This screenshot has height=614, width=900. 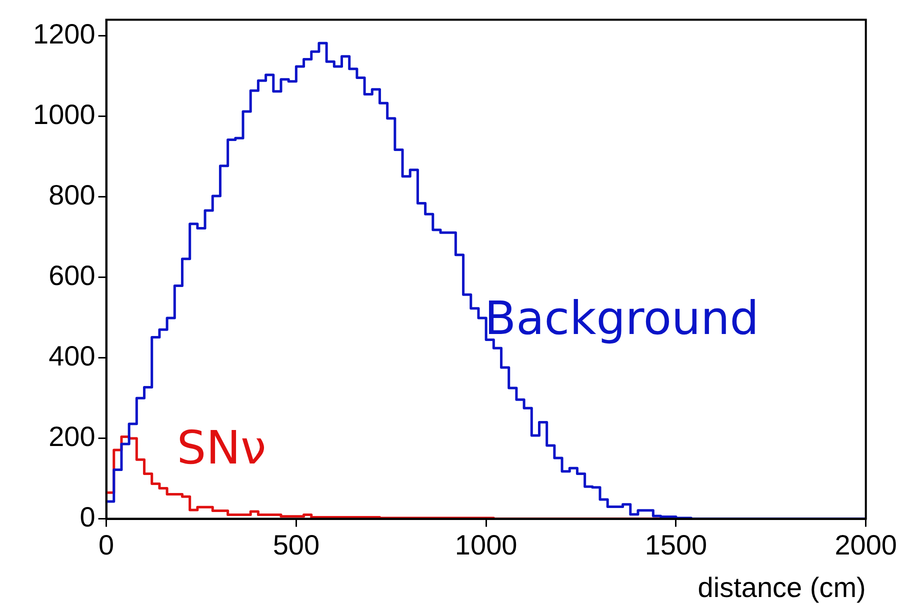 What do you see at coordinates (64, 34) in the screenshot?
I see `y-tick-label: 1200` at bounding box center [64, 34].